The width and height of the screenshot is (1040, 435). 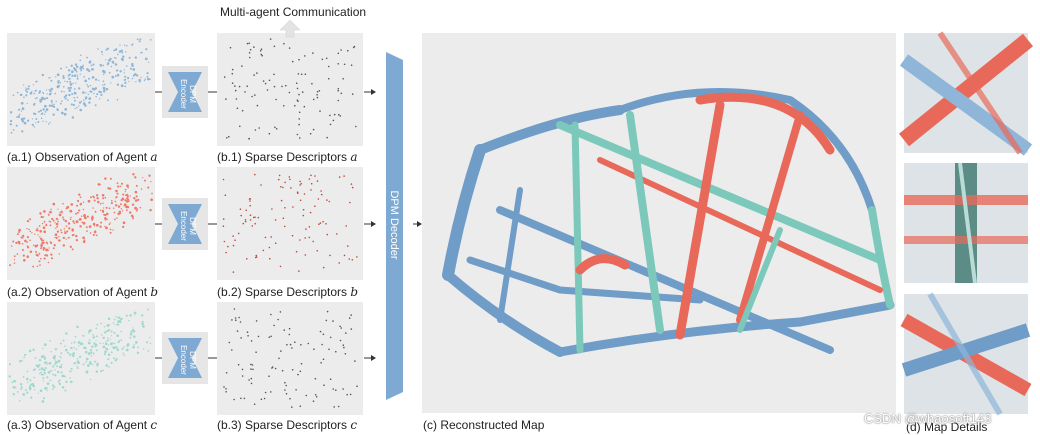 What do you see at coordinates (81, 220) in the screenshot?
I see `observation-points-b` at bounding box center [81, 220].